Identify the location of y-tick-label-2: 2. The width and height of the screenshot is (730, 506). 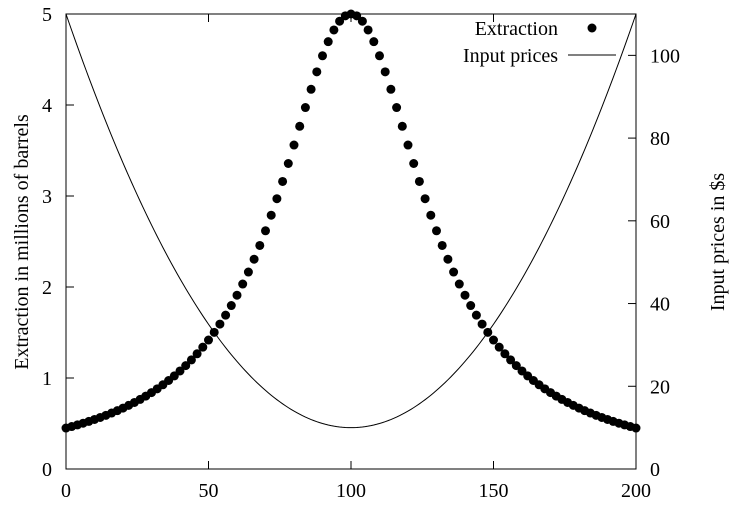
(47, 288).